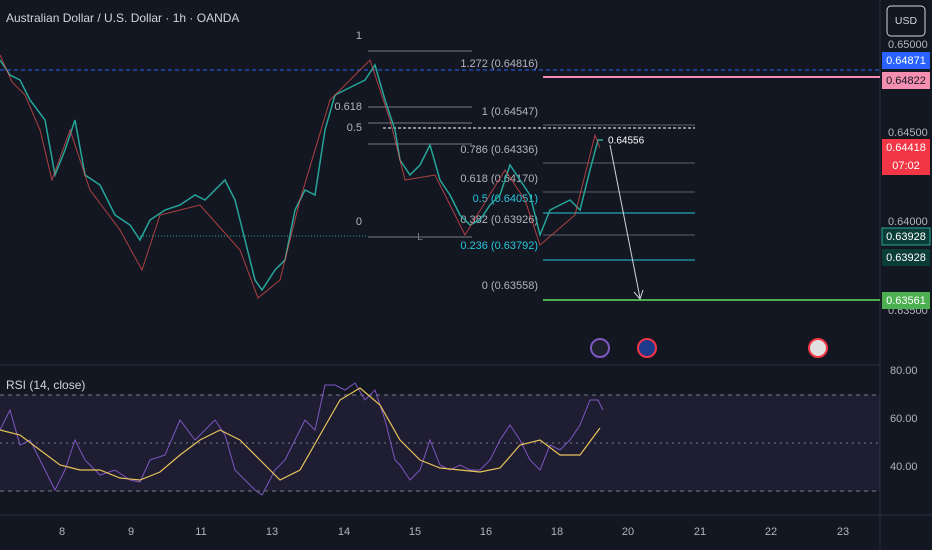 This screenshot has height=550, width=932. I want to click on fib-label: 1.272 (0.64816), so click(499, 64).